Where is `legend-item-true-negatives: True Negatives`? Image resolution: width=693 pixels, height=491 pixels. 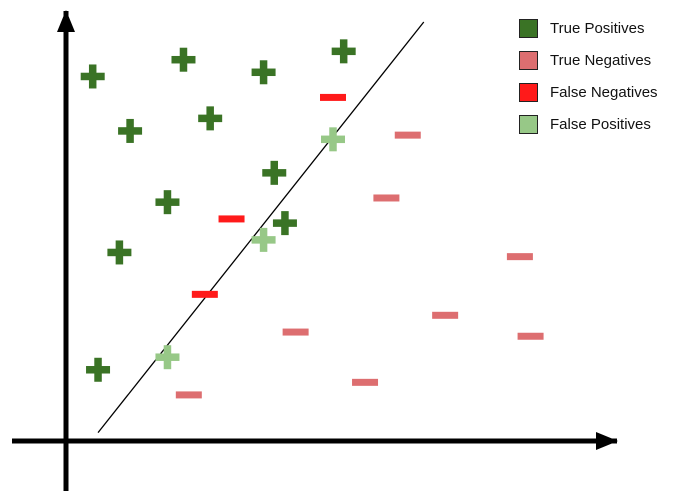
legend-item-true-negatives: True Negatives is located at coordinates (588, 60).